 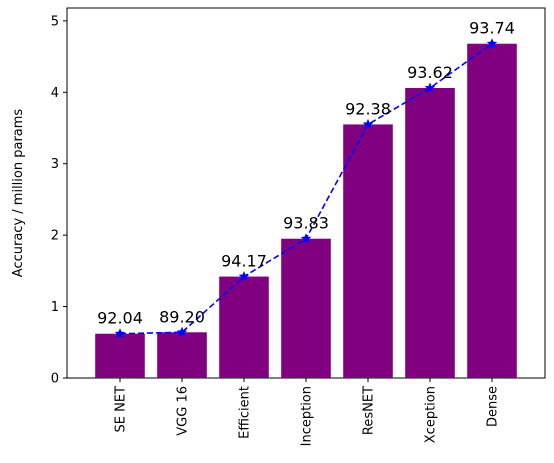 I want to click on x-tick-label-4: ResNET, so click(x=369, y=410).